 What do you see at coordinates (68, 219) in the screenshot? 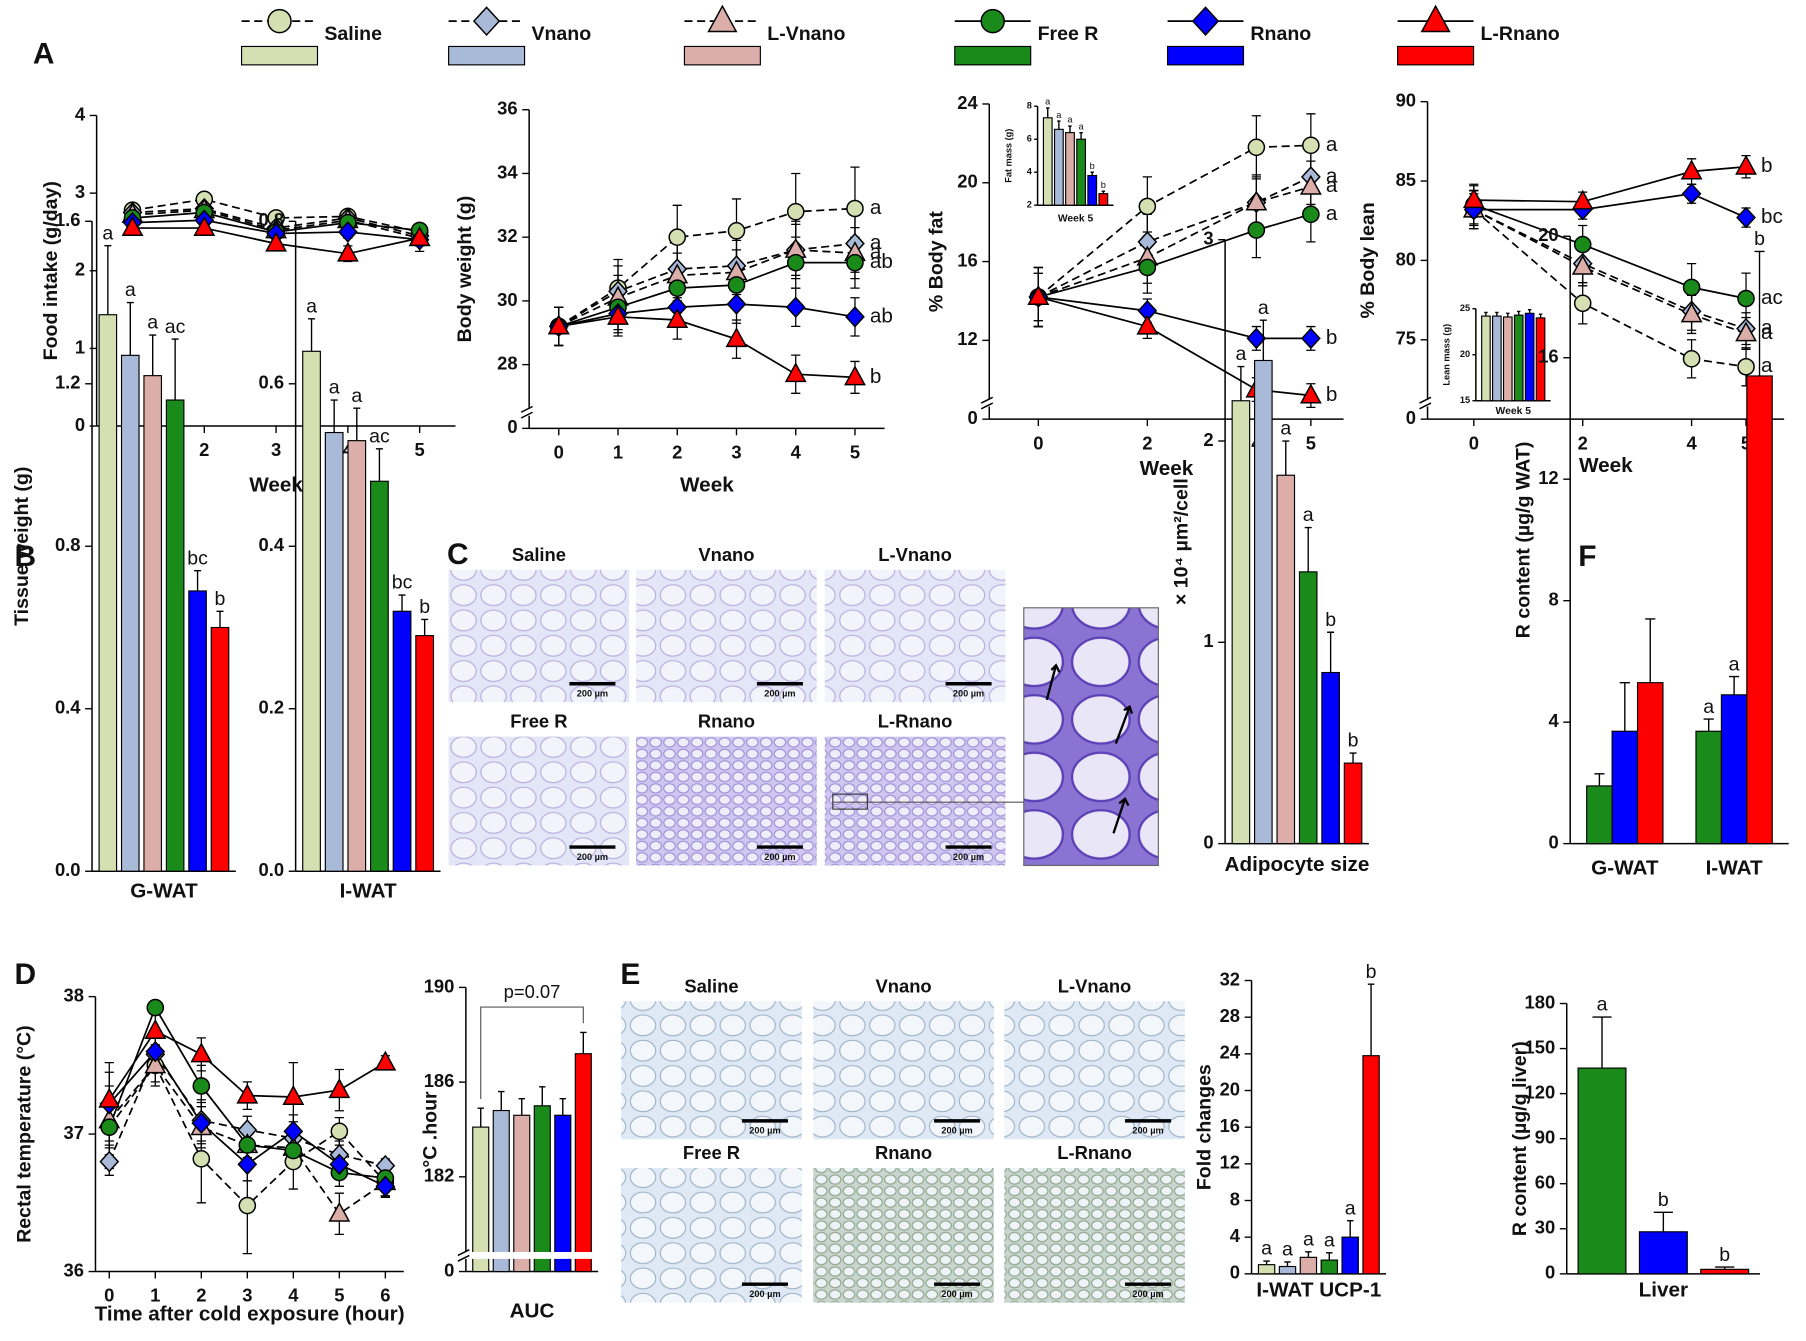
I see `y-tick-label: 1.6` at bounding box center [68, 219].